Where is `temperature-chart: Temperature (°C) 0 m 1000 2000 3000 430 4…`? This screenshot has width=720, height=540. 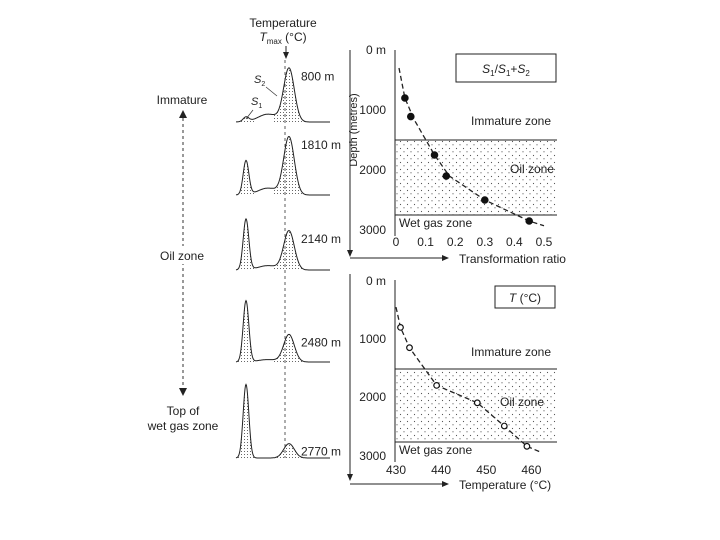 temperature-chart: Temperature (°C) 0 m 1000 2000 3000 430 4… is located at coordinates (452, 383).